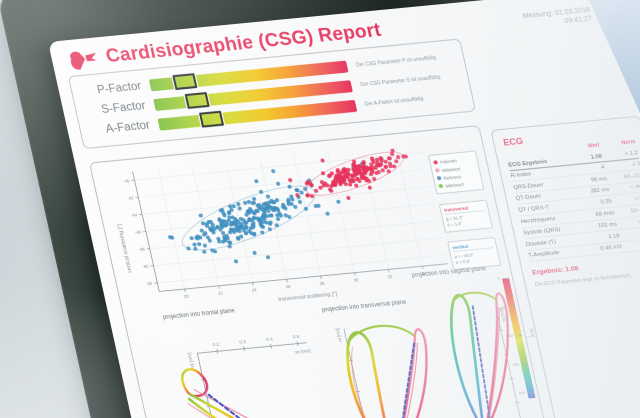 The image size is (640, 418). I want to click on svg-text: -52, so click(150, 284).